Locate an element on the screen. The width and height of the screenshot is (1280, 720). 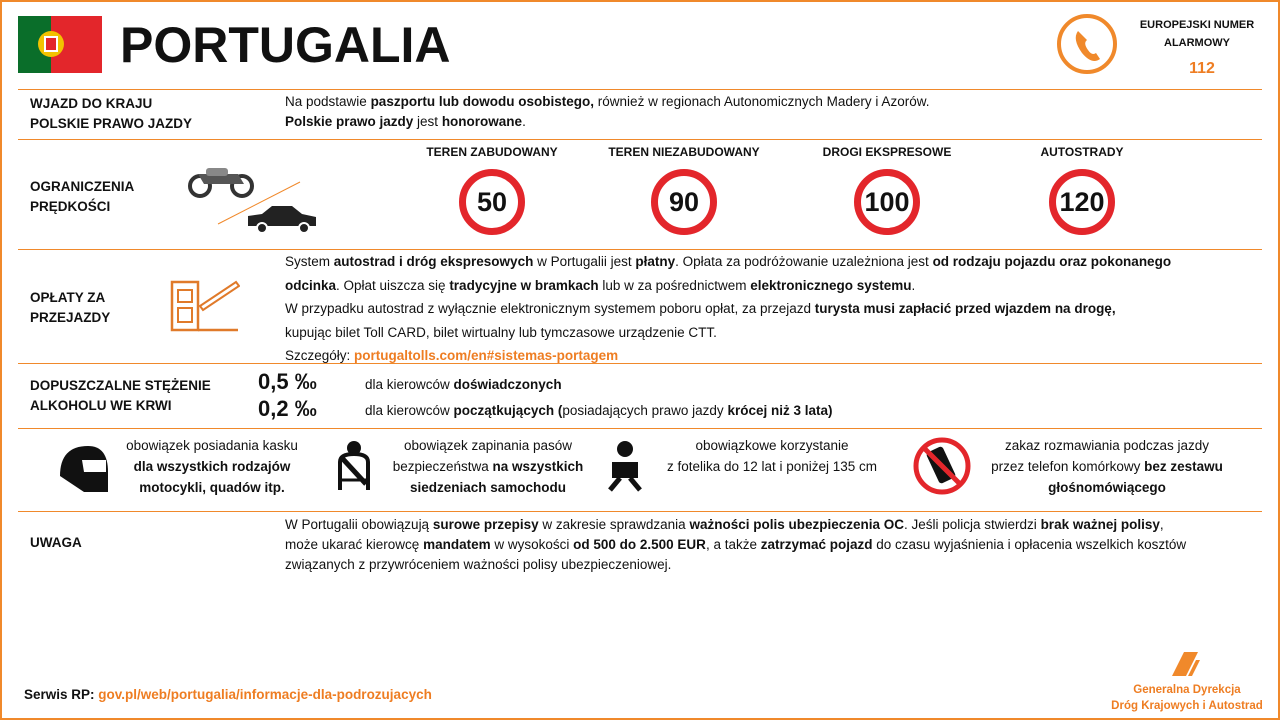
text: PRĘDKOŚCI is located at coordinates (70, 206).